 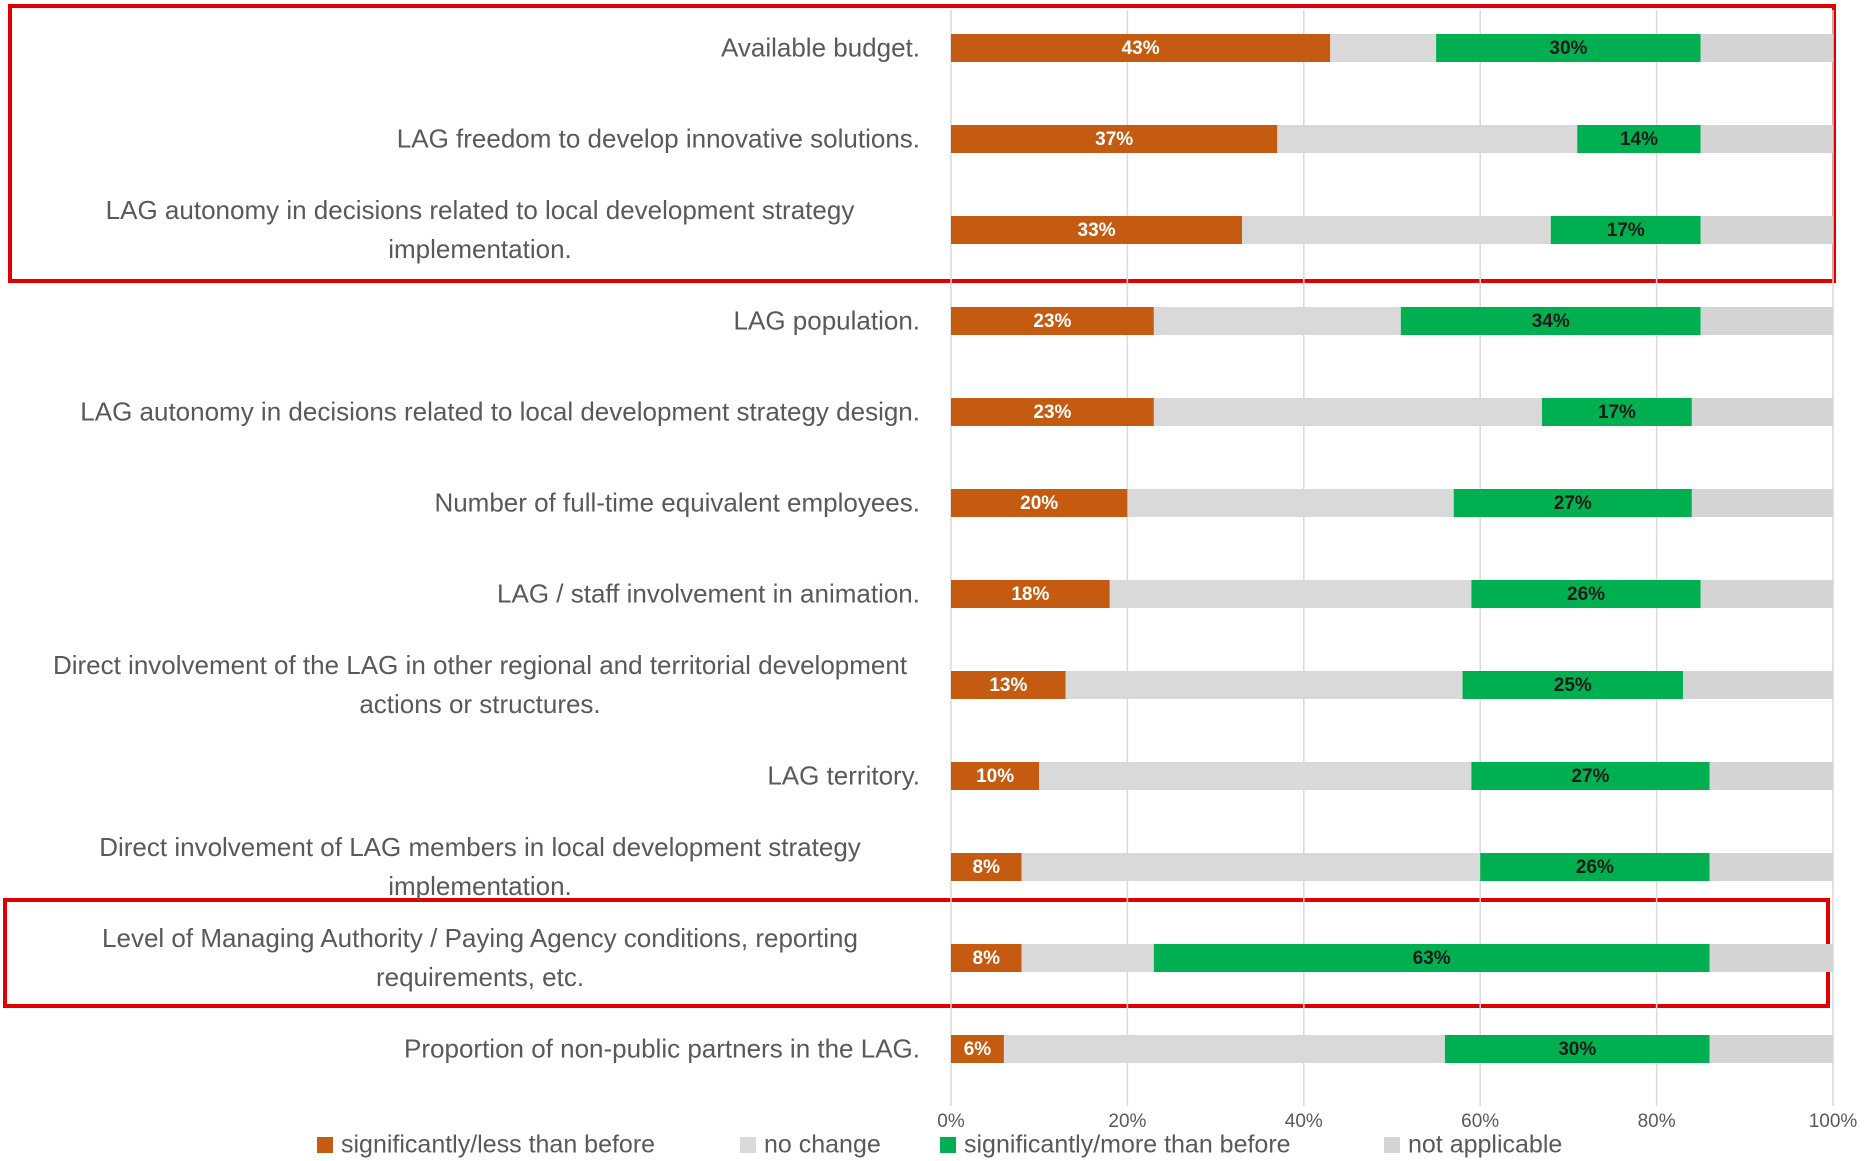 I want to click on category-label: LAG population., so click(x=826, y=320).